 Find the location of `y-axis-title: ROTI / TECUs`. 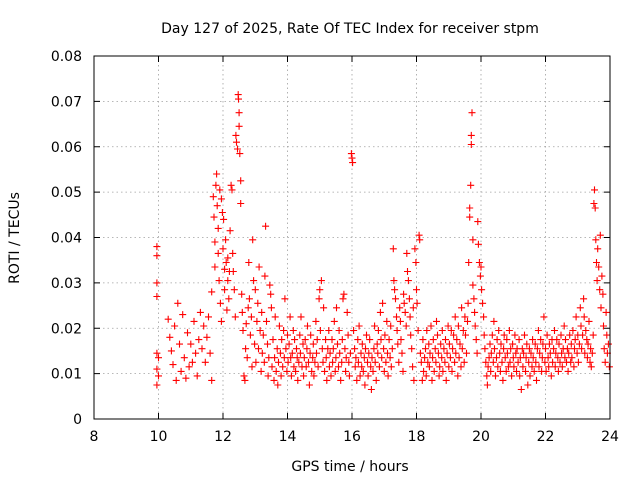

y-axis-title: ROTI / TECUs is located at coordinates (15, 238).